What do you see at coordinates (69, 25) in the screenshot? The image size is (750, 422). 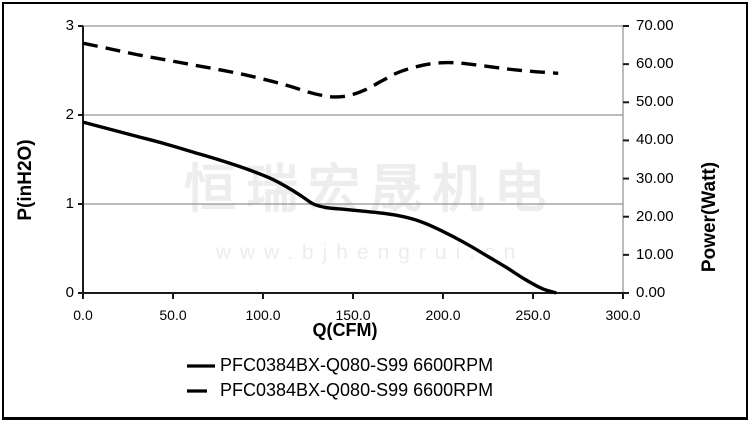 I see `left-axis-tick-label: 3` at bounding box center [69, 25].